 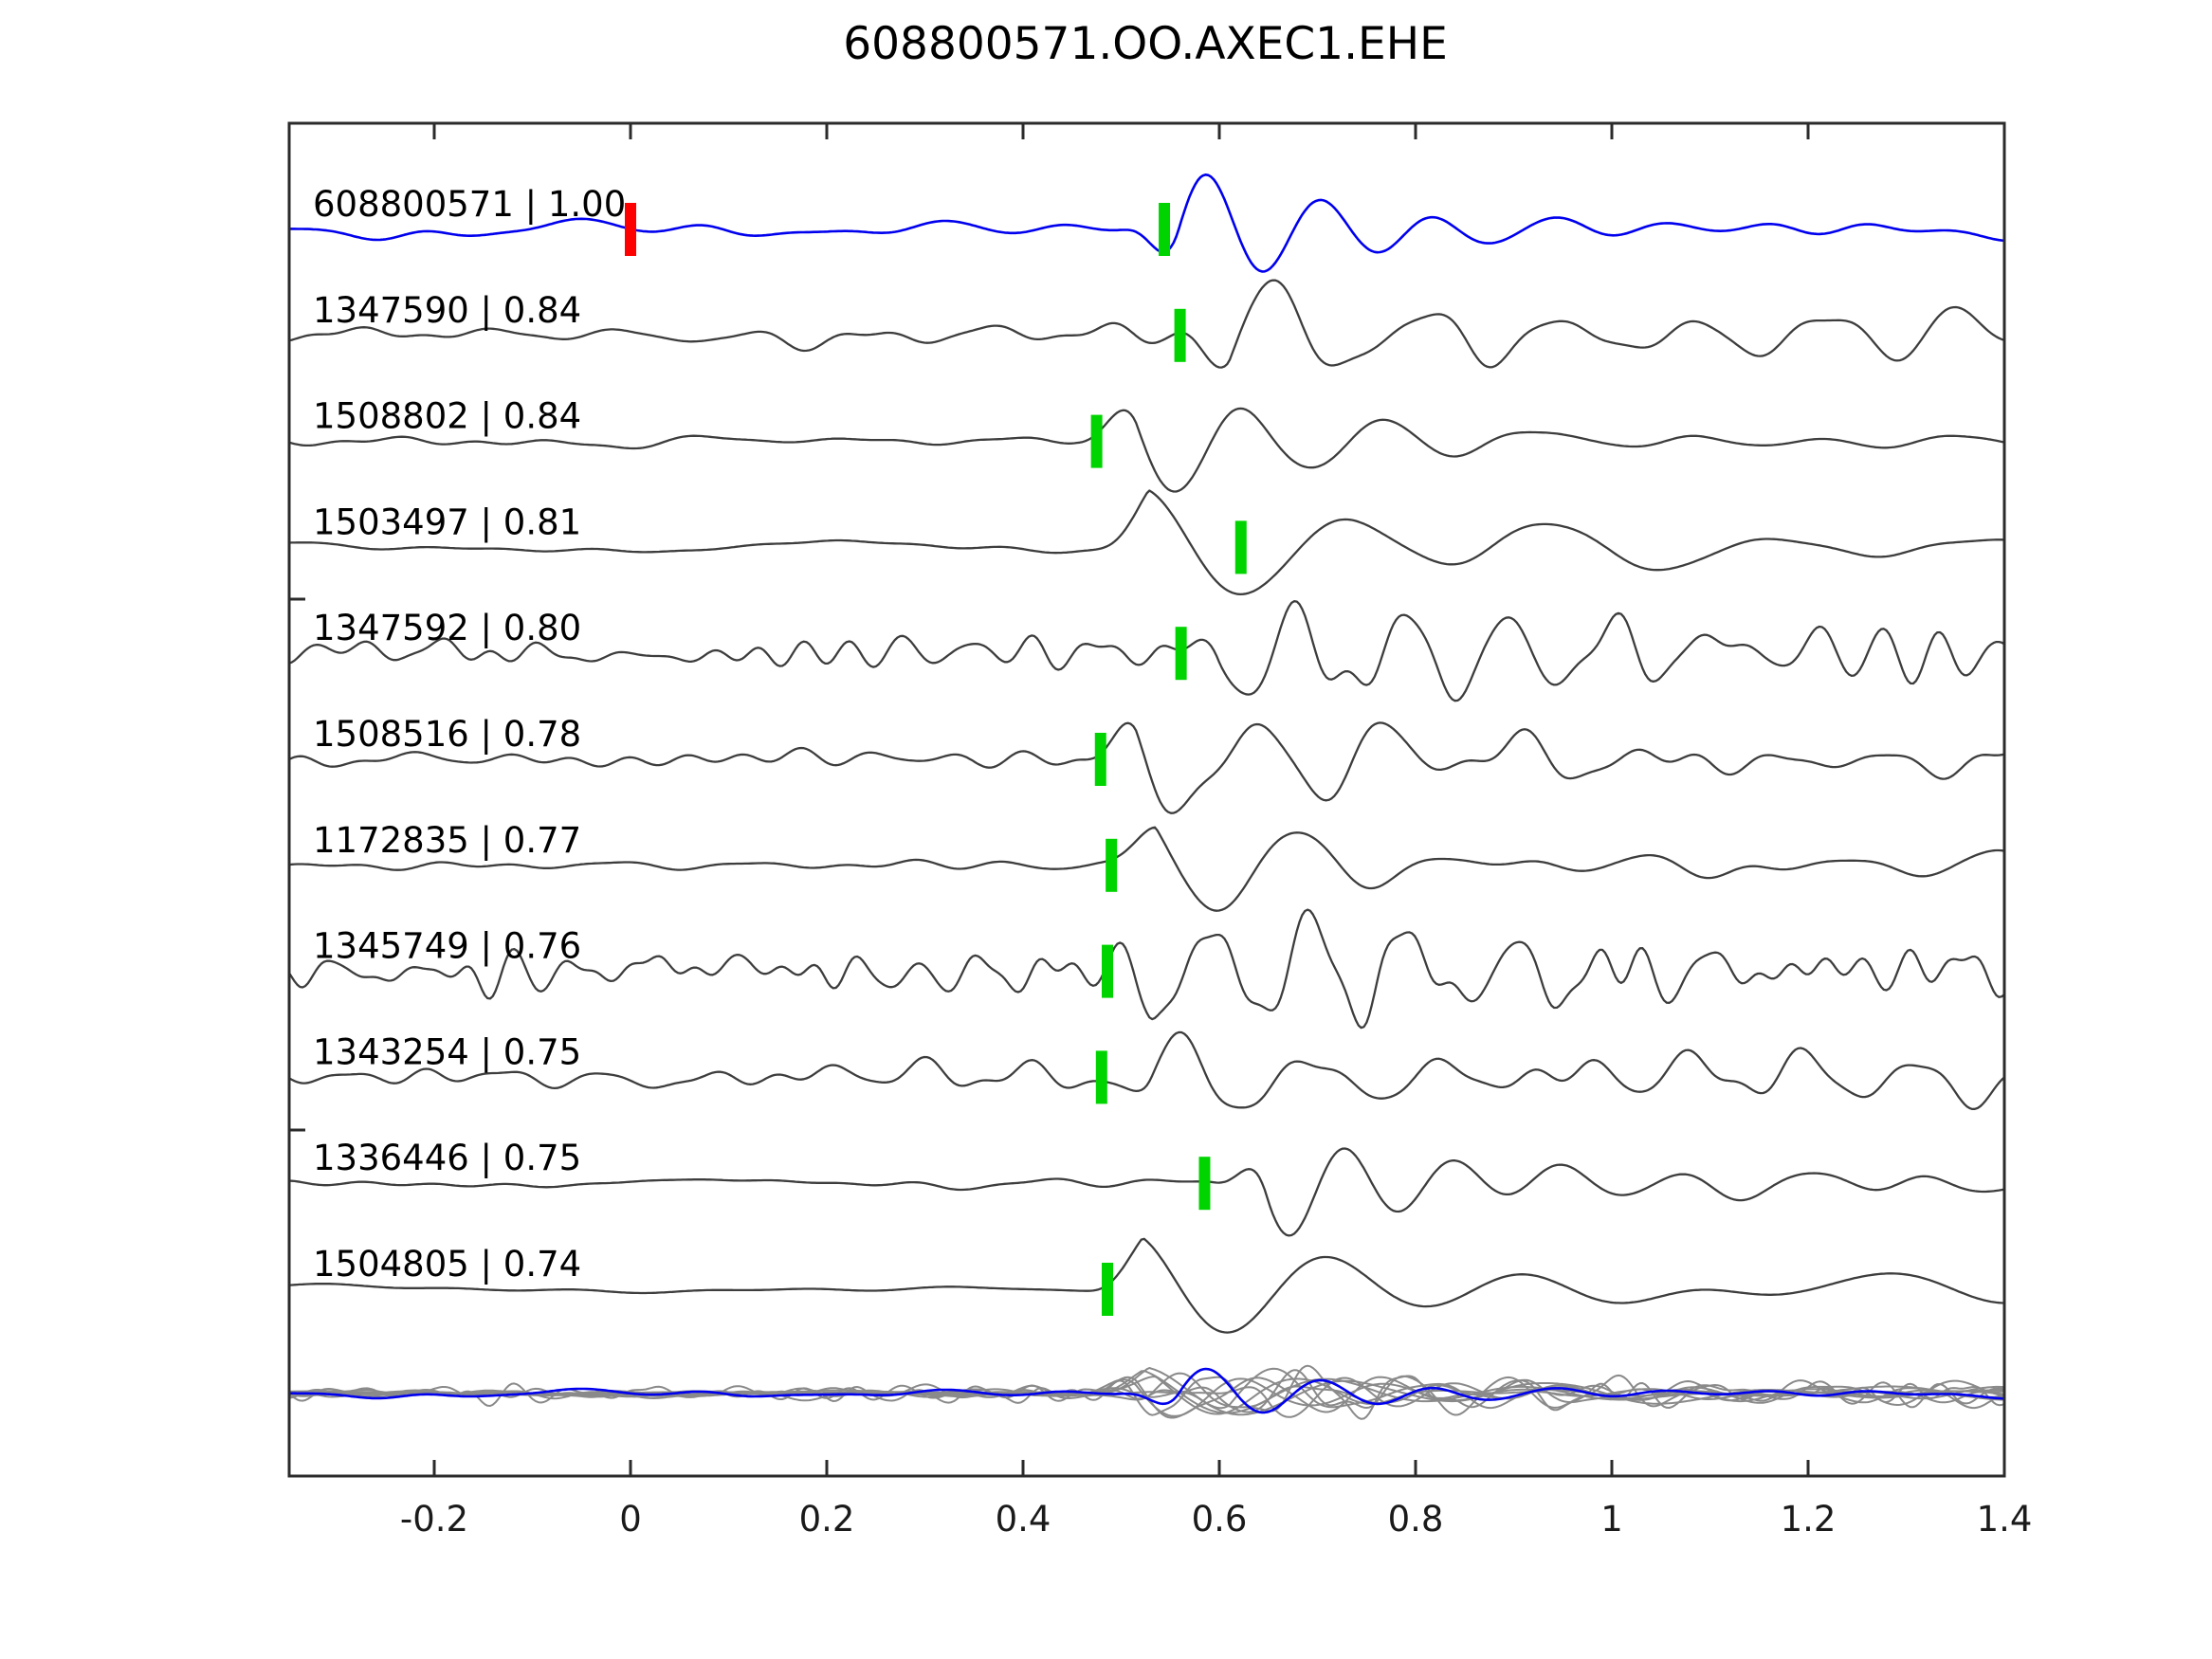 I want to click on trace-label-1347592: 1347592 | 0.80, so click(x=447, y=628).